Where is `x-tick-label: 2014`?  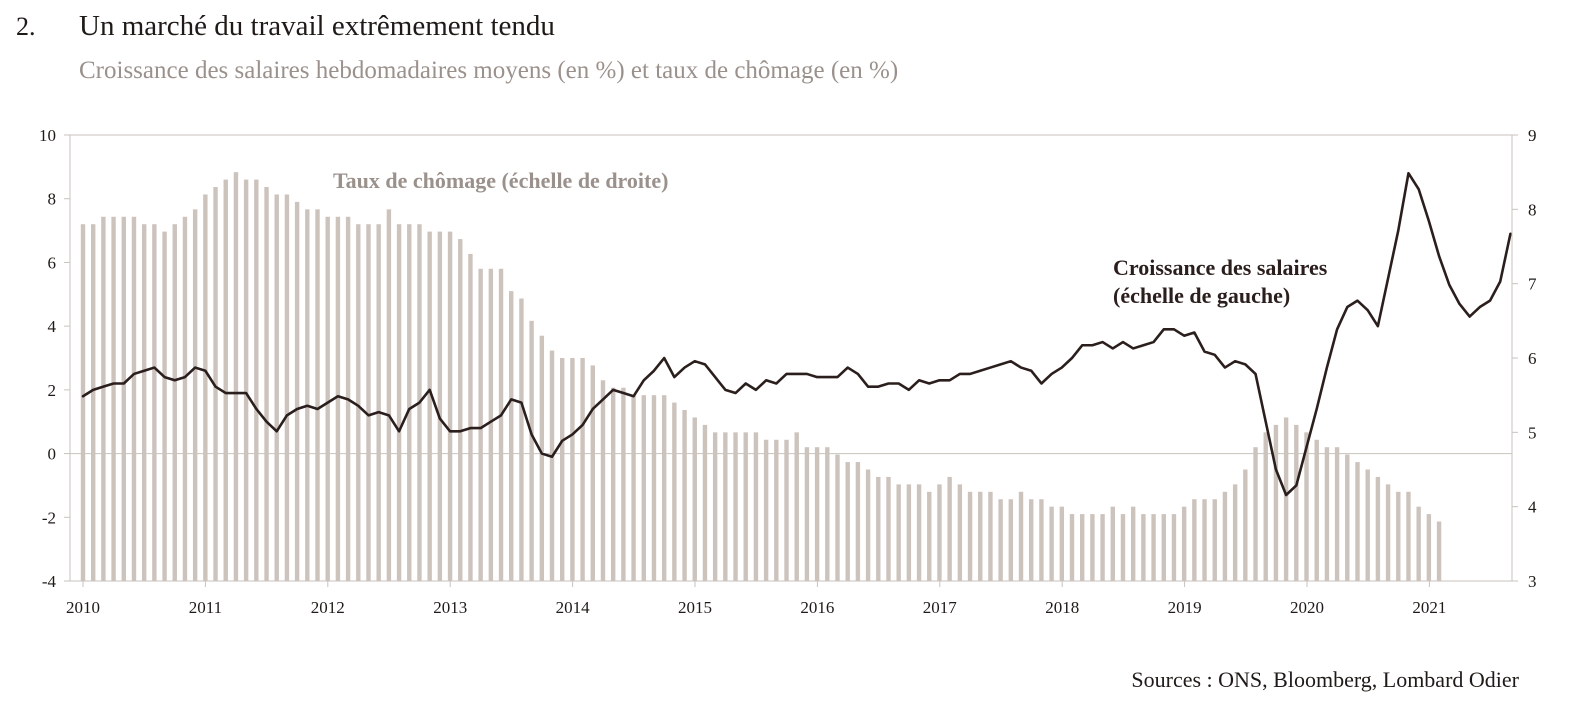
x-tick-label: 2014 is located at coordinates (573, 607).